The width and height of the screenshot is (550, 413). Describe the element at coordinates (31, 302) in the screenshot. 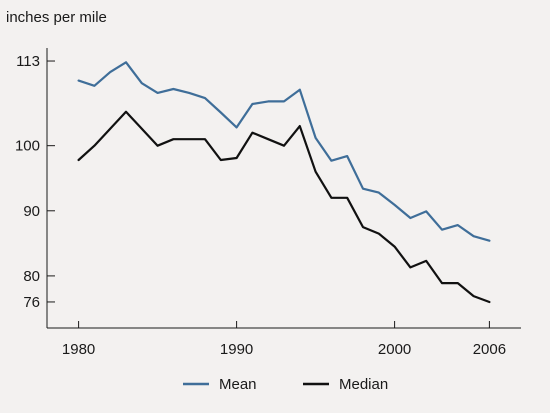

I see `y-tick-label: 76` at that location.